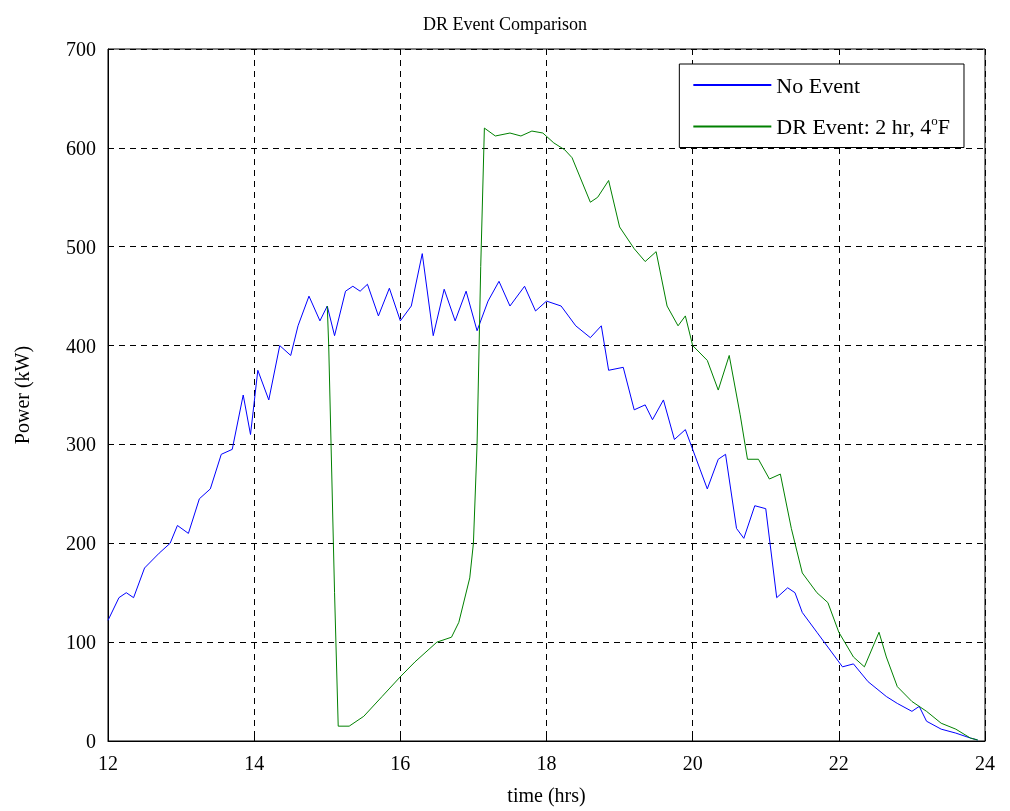  Describe the element at coordinates (91, 741) in the screenshot. I see `y-tick-label: 0` at that location.